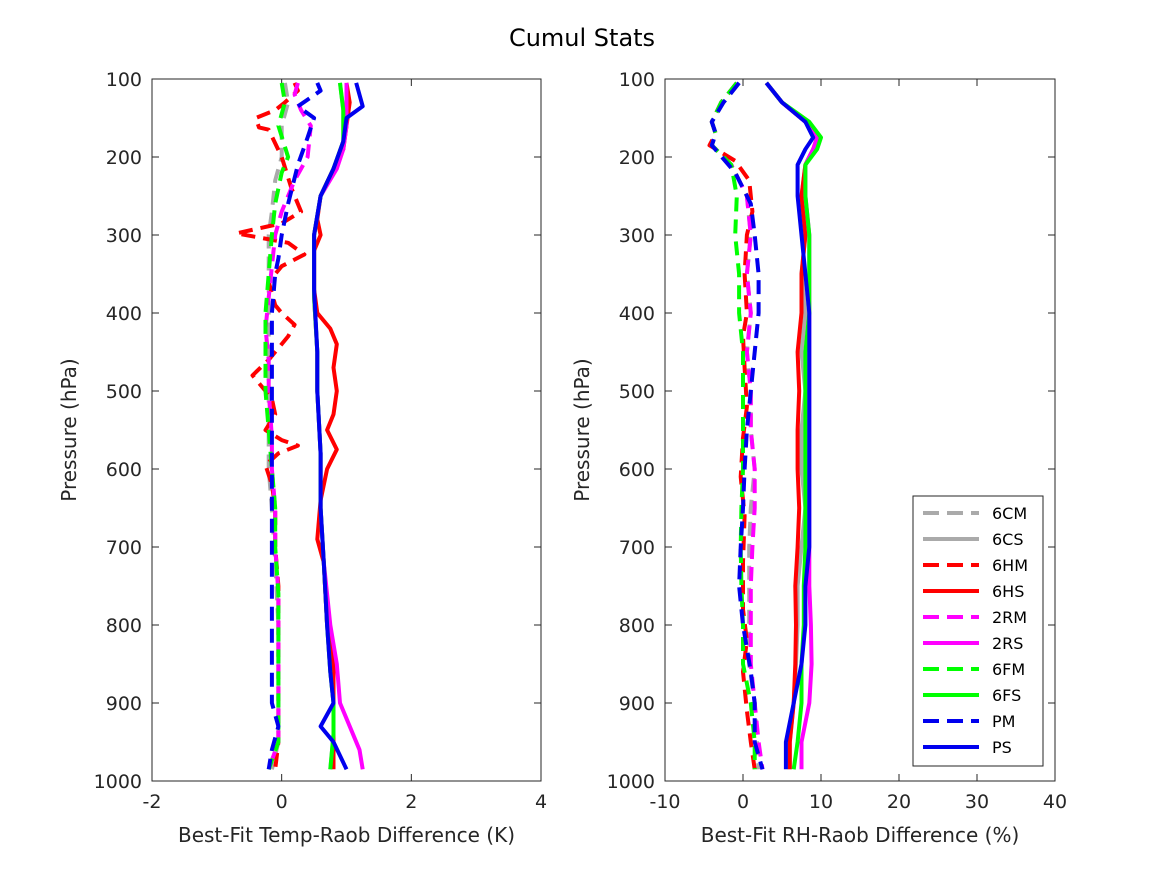 This screenshot has width=1167, height=875. I want to click on x-tick-label: 20, so click(899, 802).